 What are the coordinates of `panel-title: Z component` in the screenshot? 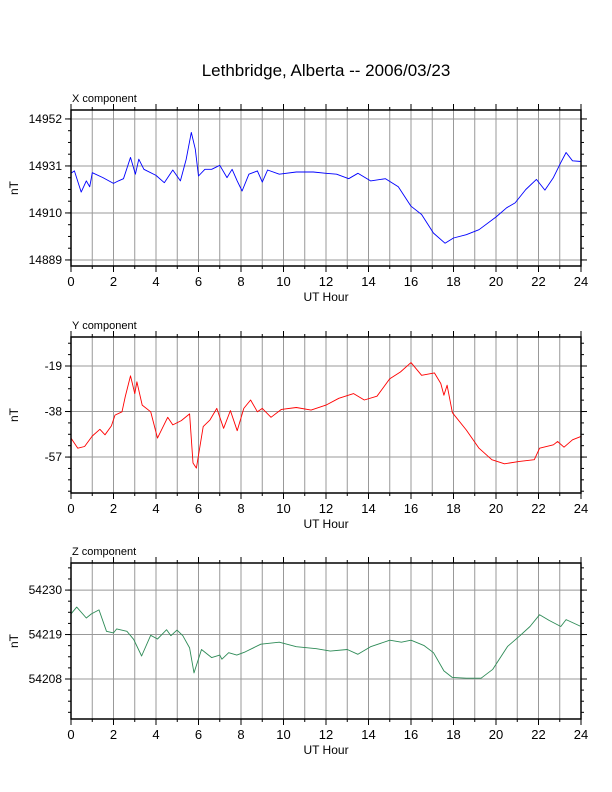 It's located at (104, 552).